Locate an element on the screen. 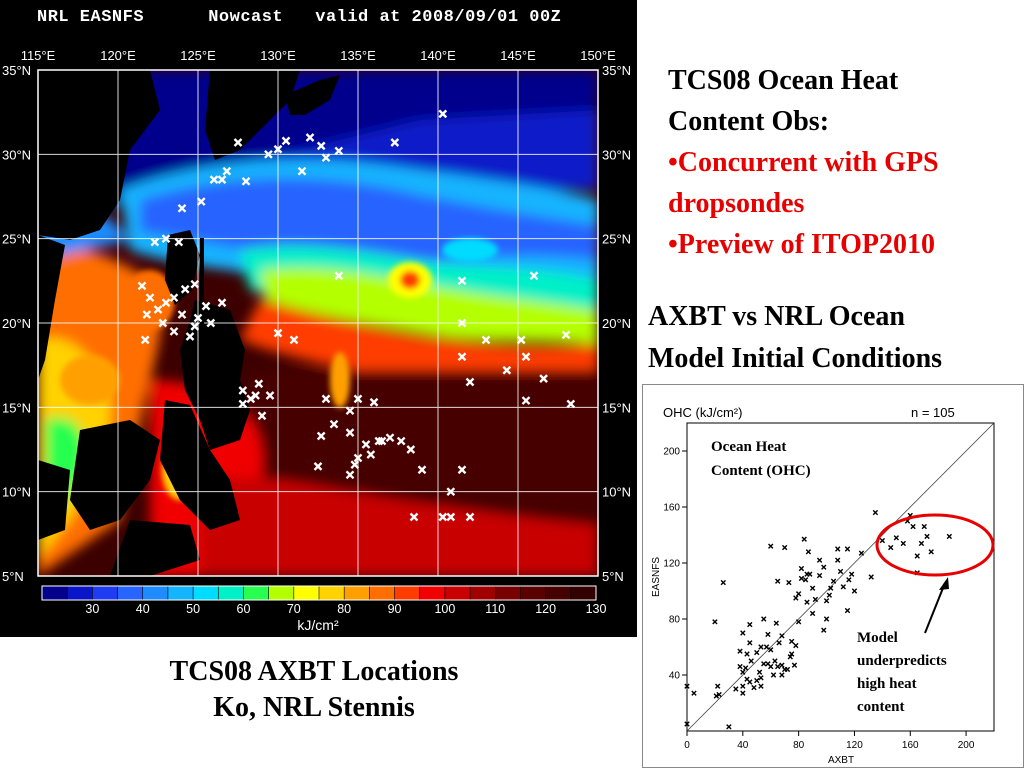 This screenshot has height=769, width=1024. bullet-gps-line2: dropsondes is located at coordinates (736, 203).